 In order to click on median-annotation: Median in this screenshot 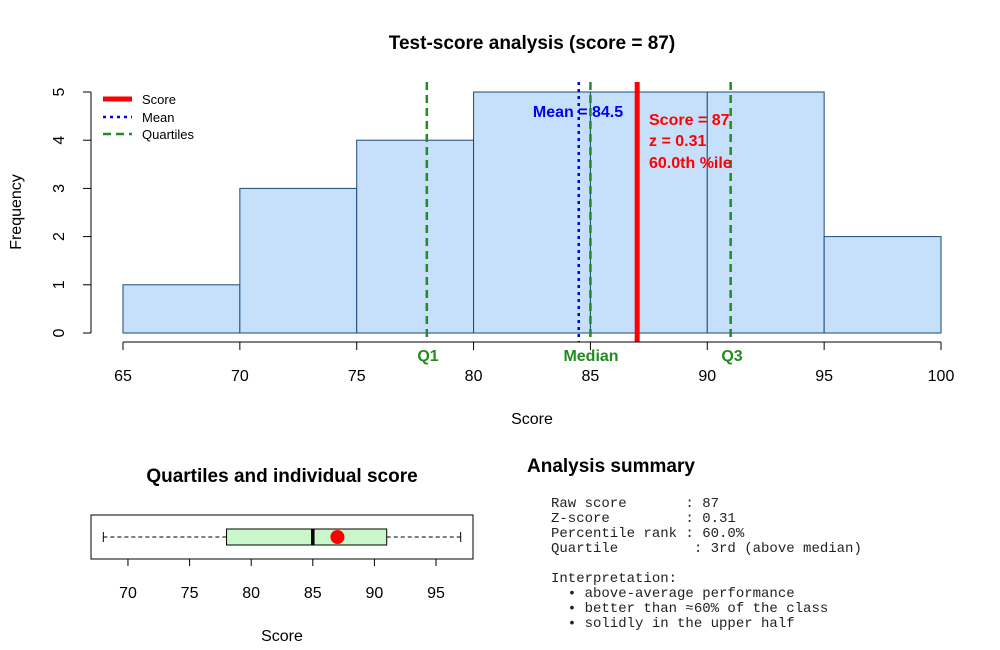, I will do `click(590, 356)`.